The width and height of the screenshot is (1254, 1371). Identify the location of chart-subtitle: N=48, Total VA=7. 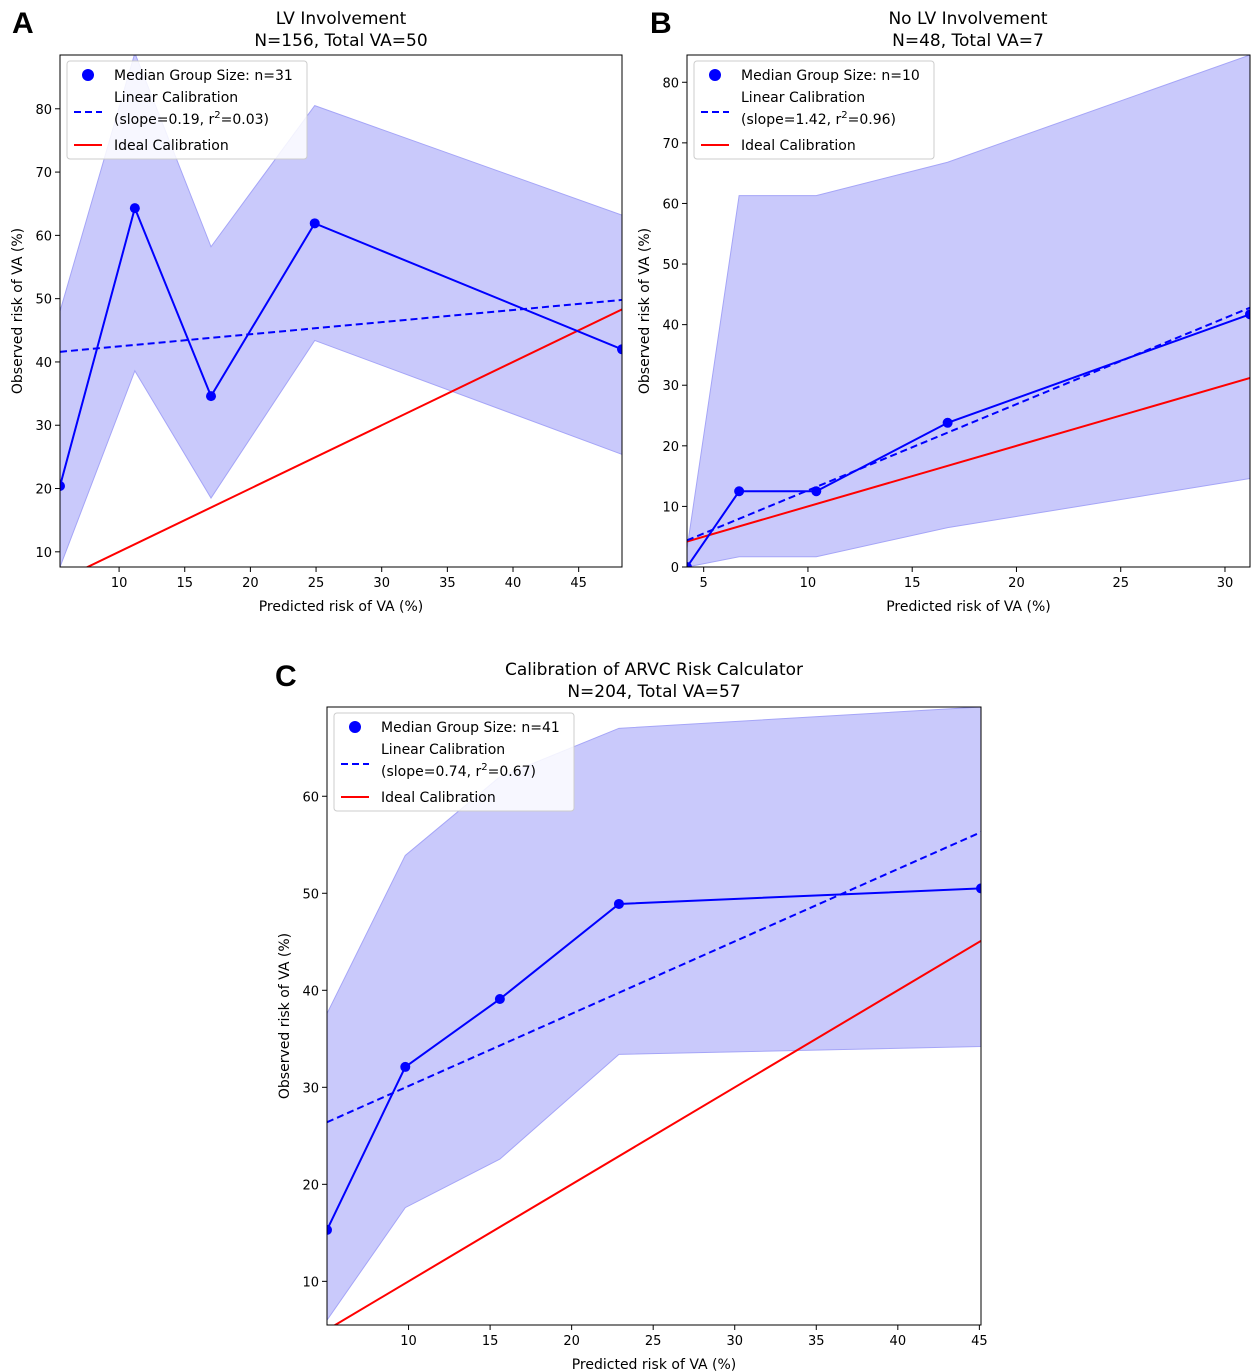
(968, 41).